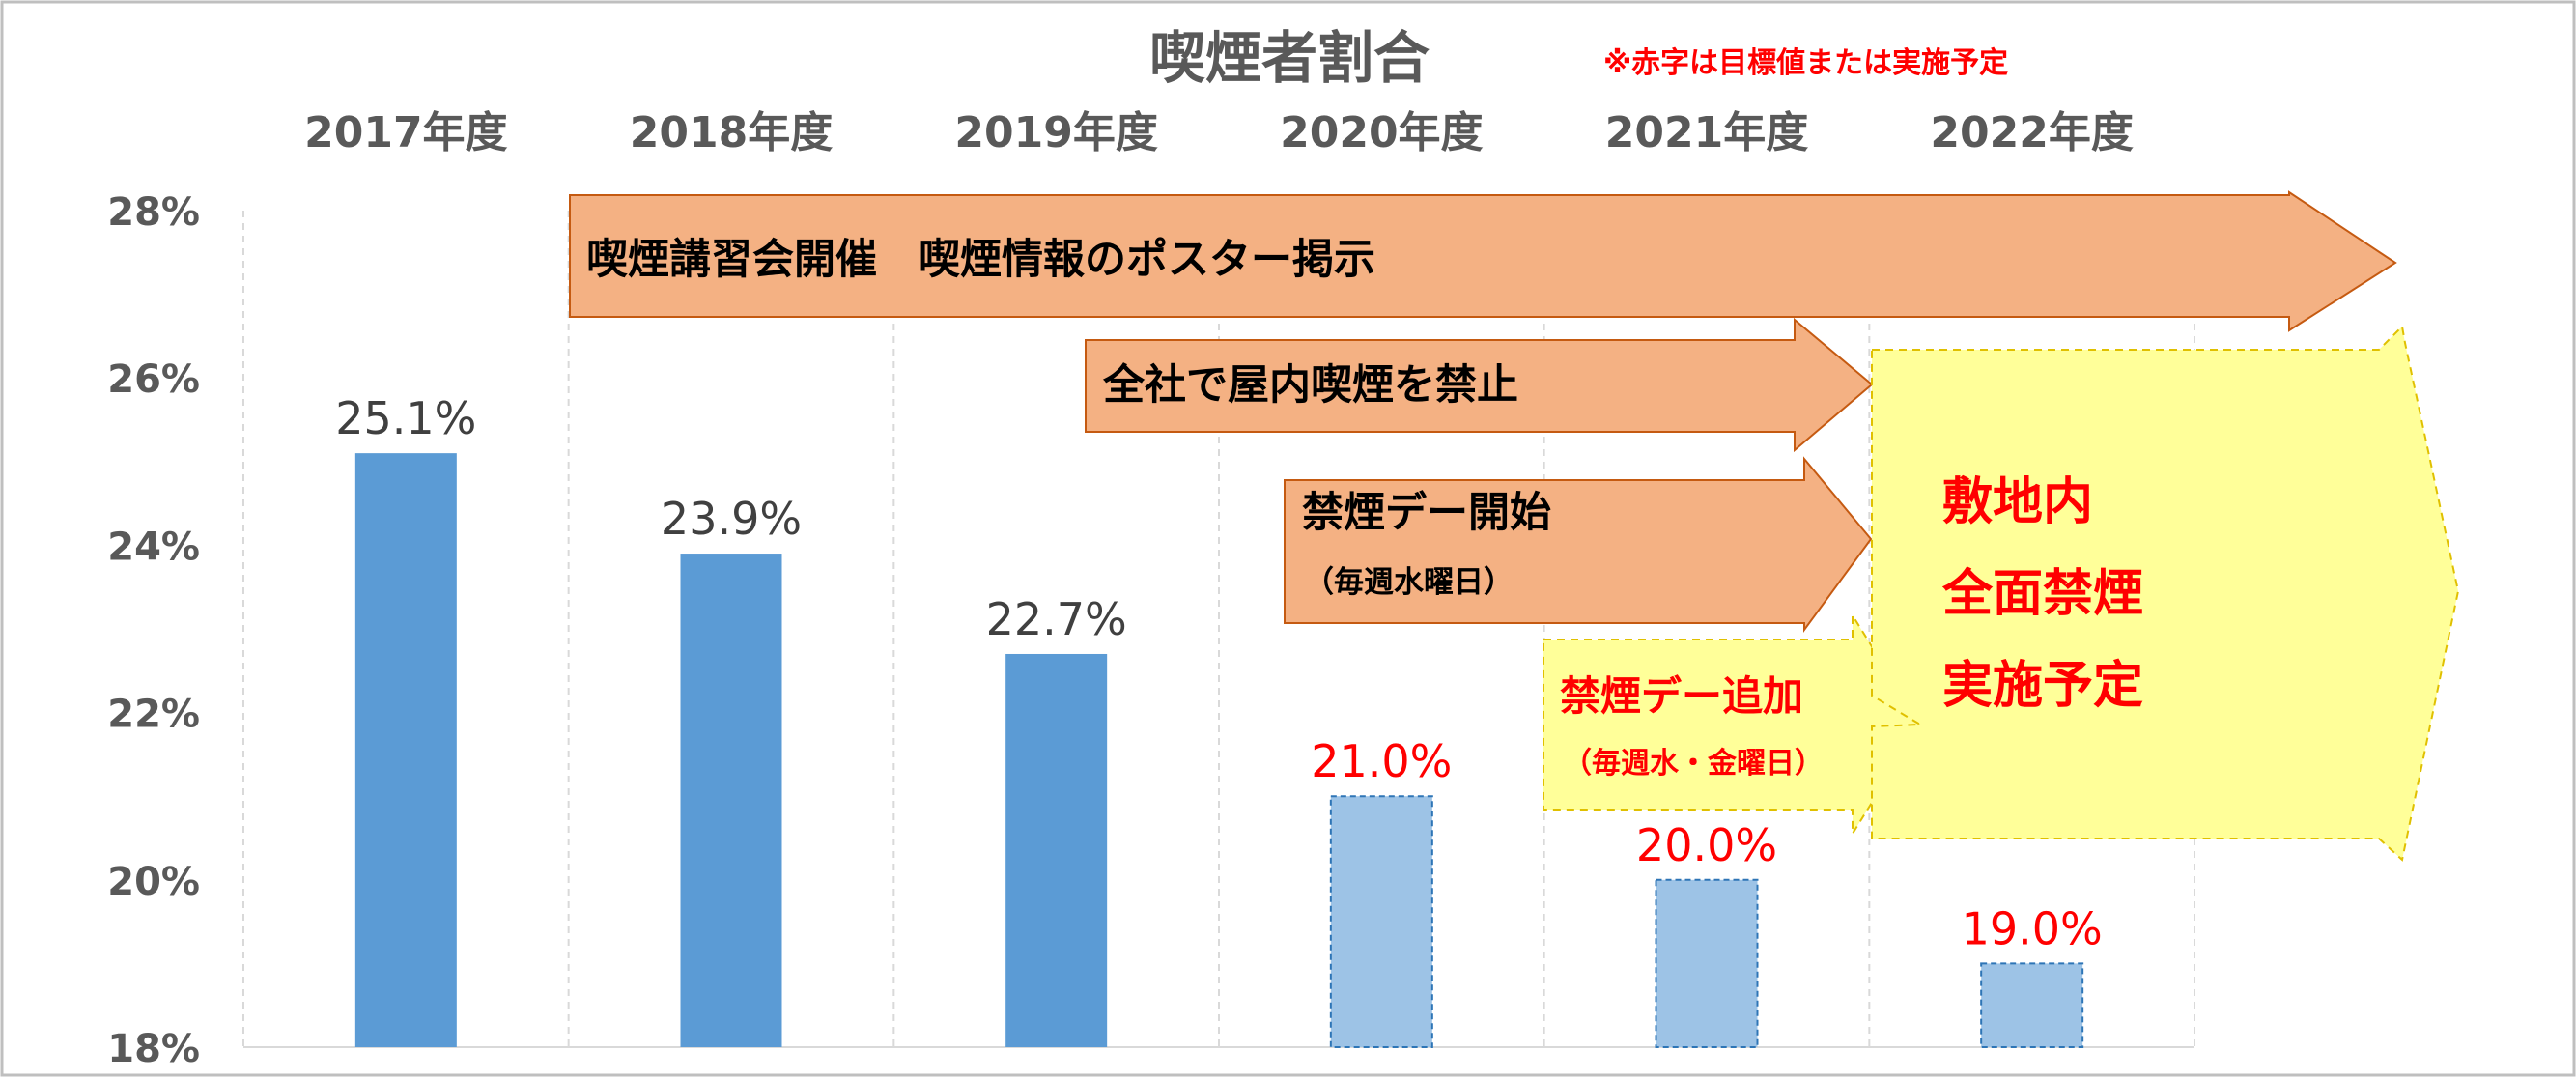  What do you see at coordinates (1310, 385) in the screenshot?
I see `annotation-text: 全社で屋内喫煙を禁止` at bounding box center [1310, 385].